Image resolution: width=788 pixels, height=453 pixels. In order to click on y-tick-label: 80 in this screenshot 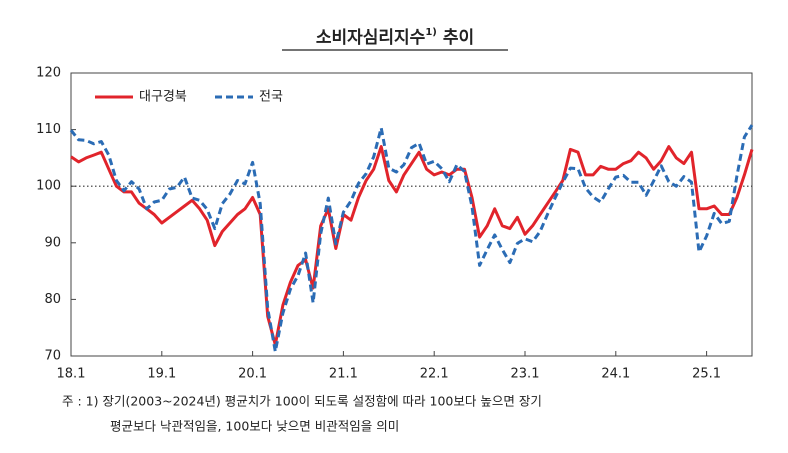, I will do `click(52, 299)`.